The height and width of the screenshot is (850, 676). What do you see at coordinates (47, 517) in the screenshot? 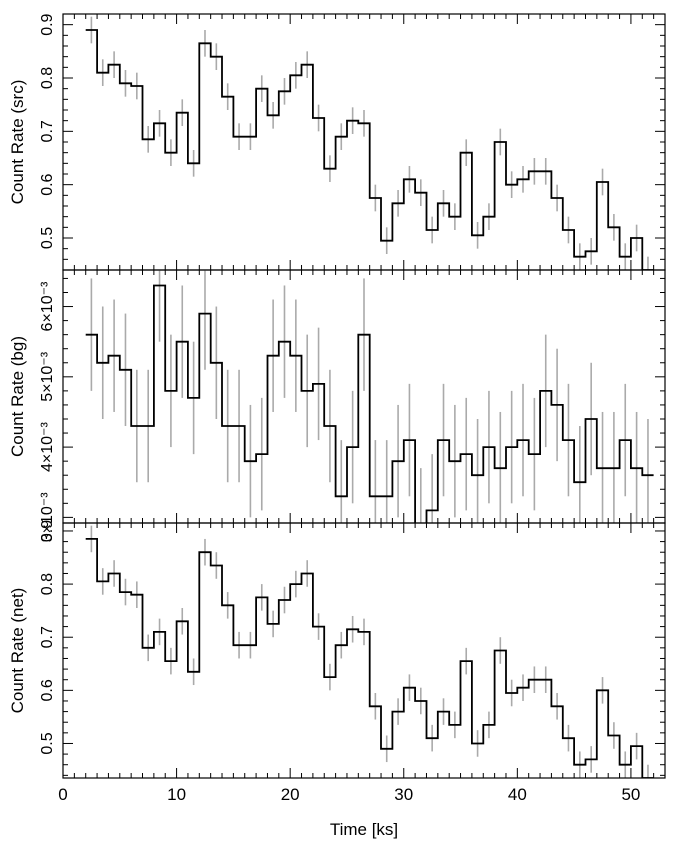
I see `y-tick-label: 3×10⁻³` at bounding box center [47, 517].